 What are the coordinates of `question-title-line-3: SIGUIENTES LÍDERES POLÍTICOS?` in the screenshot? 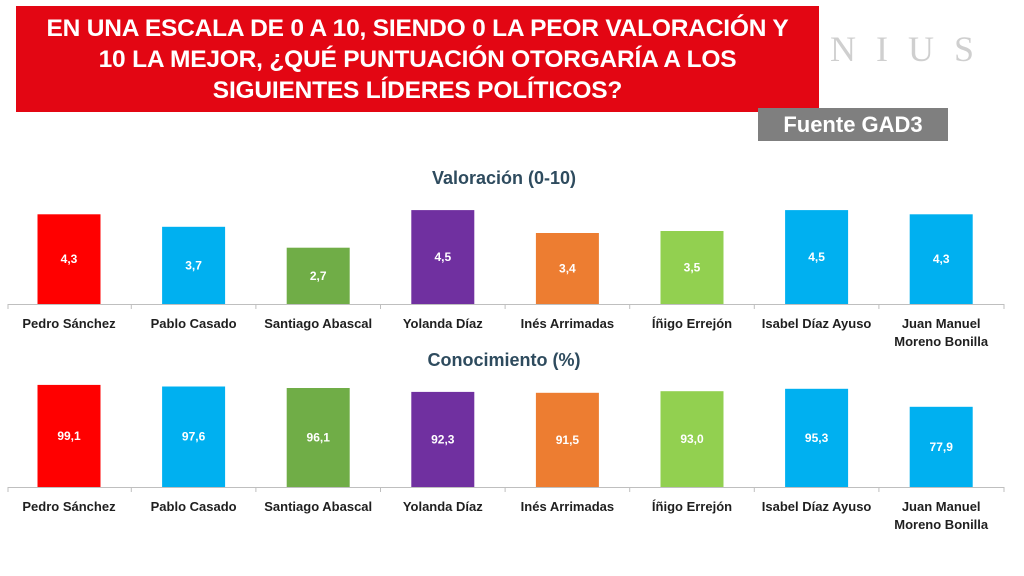 It's located at (417, 90).